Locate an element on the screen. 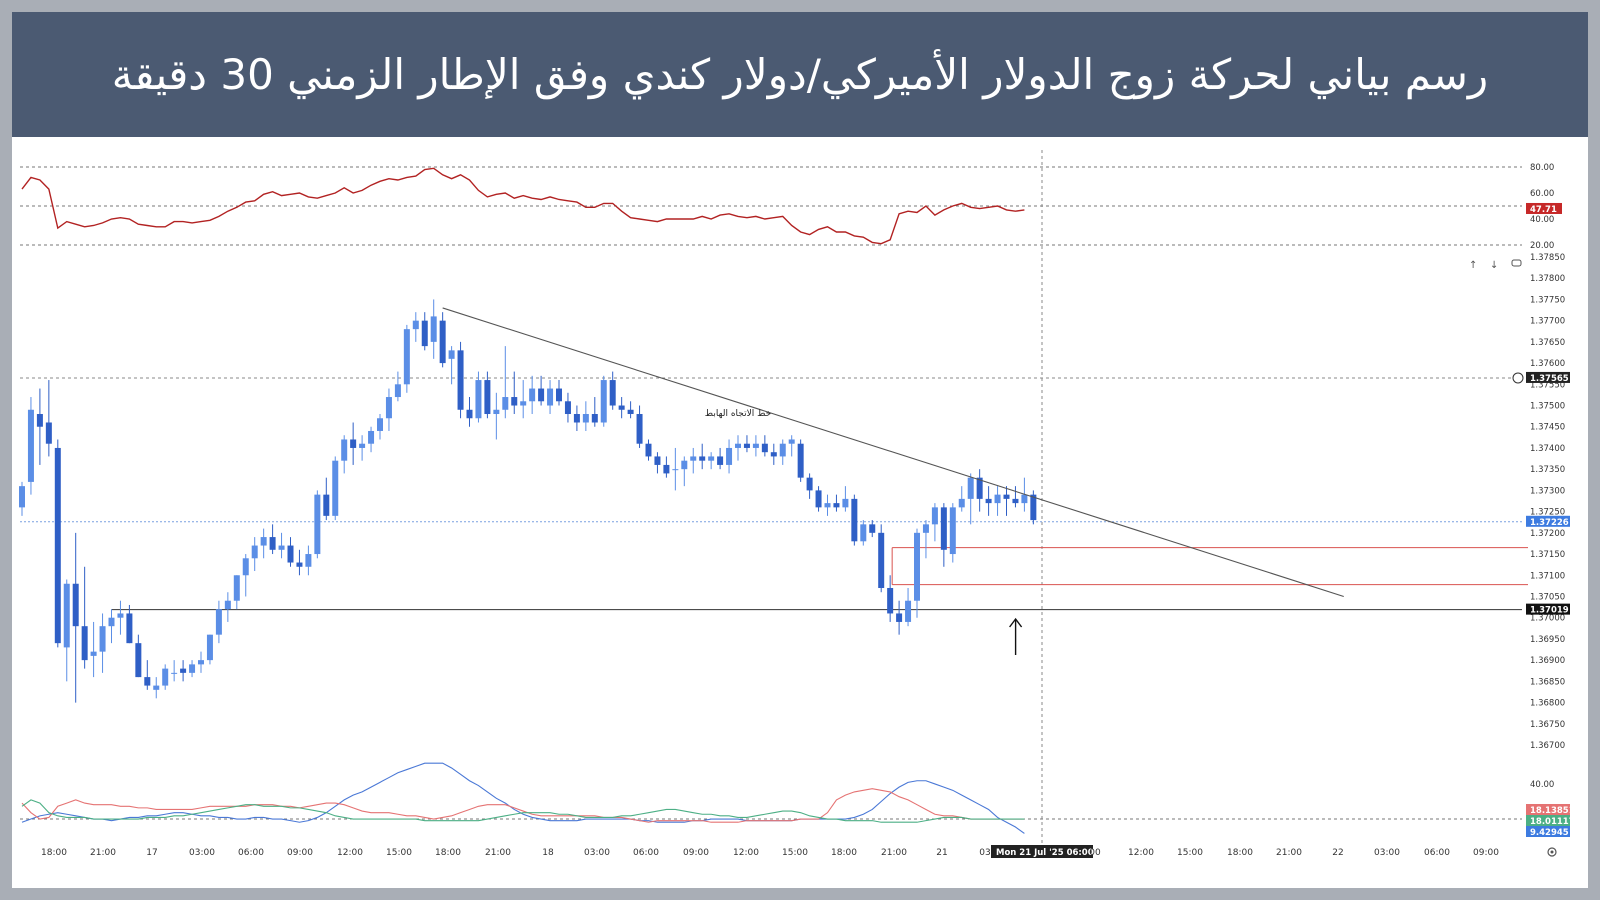 This screenshot has height=900, width=1600. up-arrow-head is located at coordinates (1016, 622).